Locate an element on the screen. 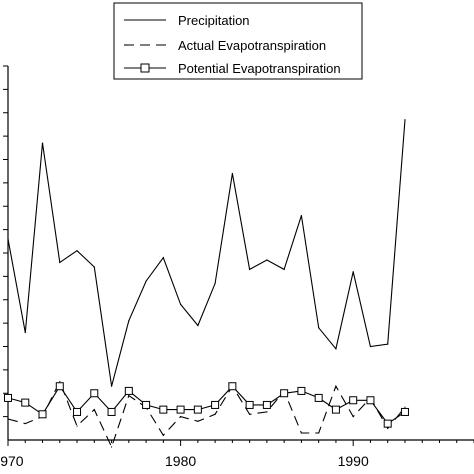  series-line-actual-evapotranspiration is located at coordinates (206, 414).